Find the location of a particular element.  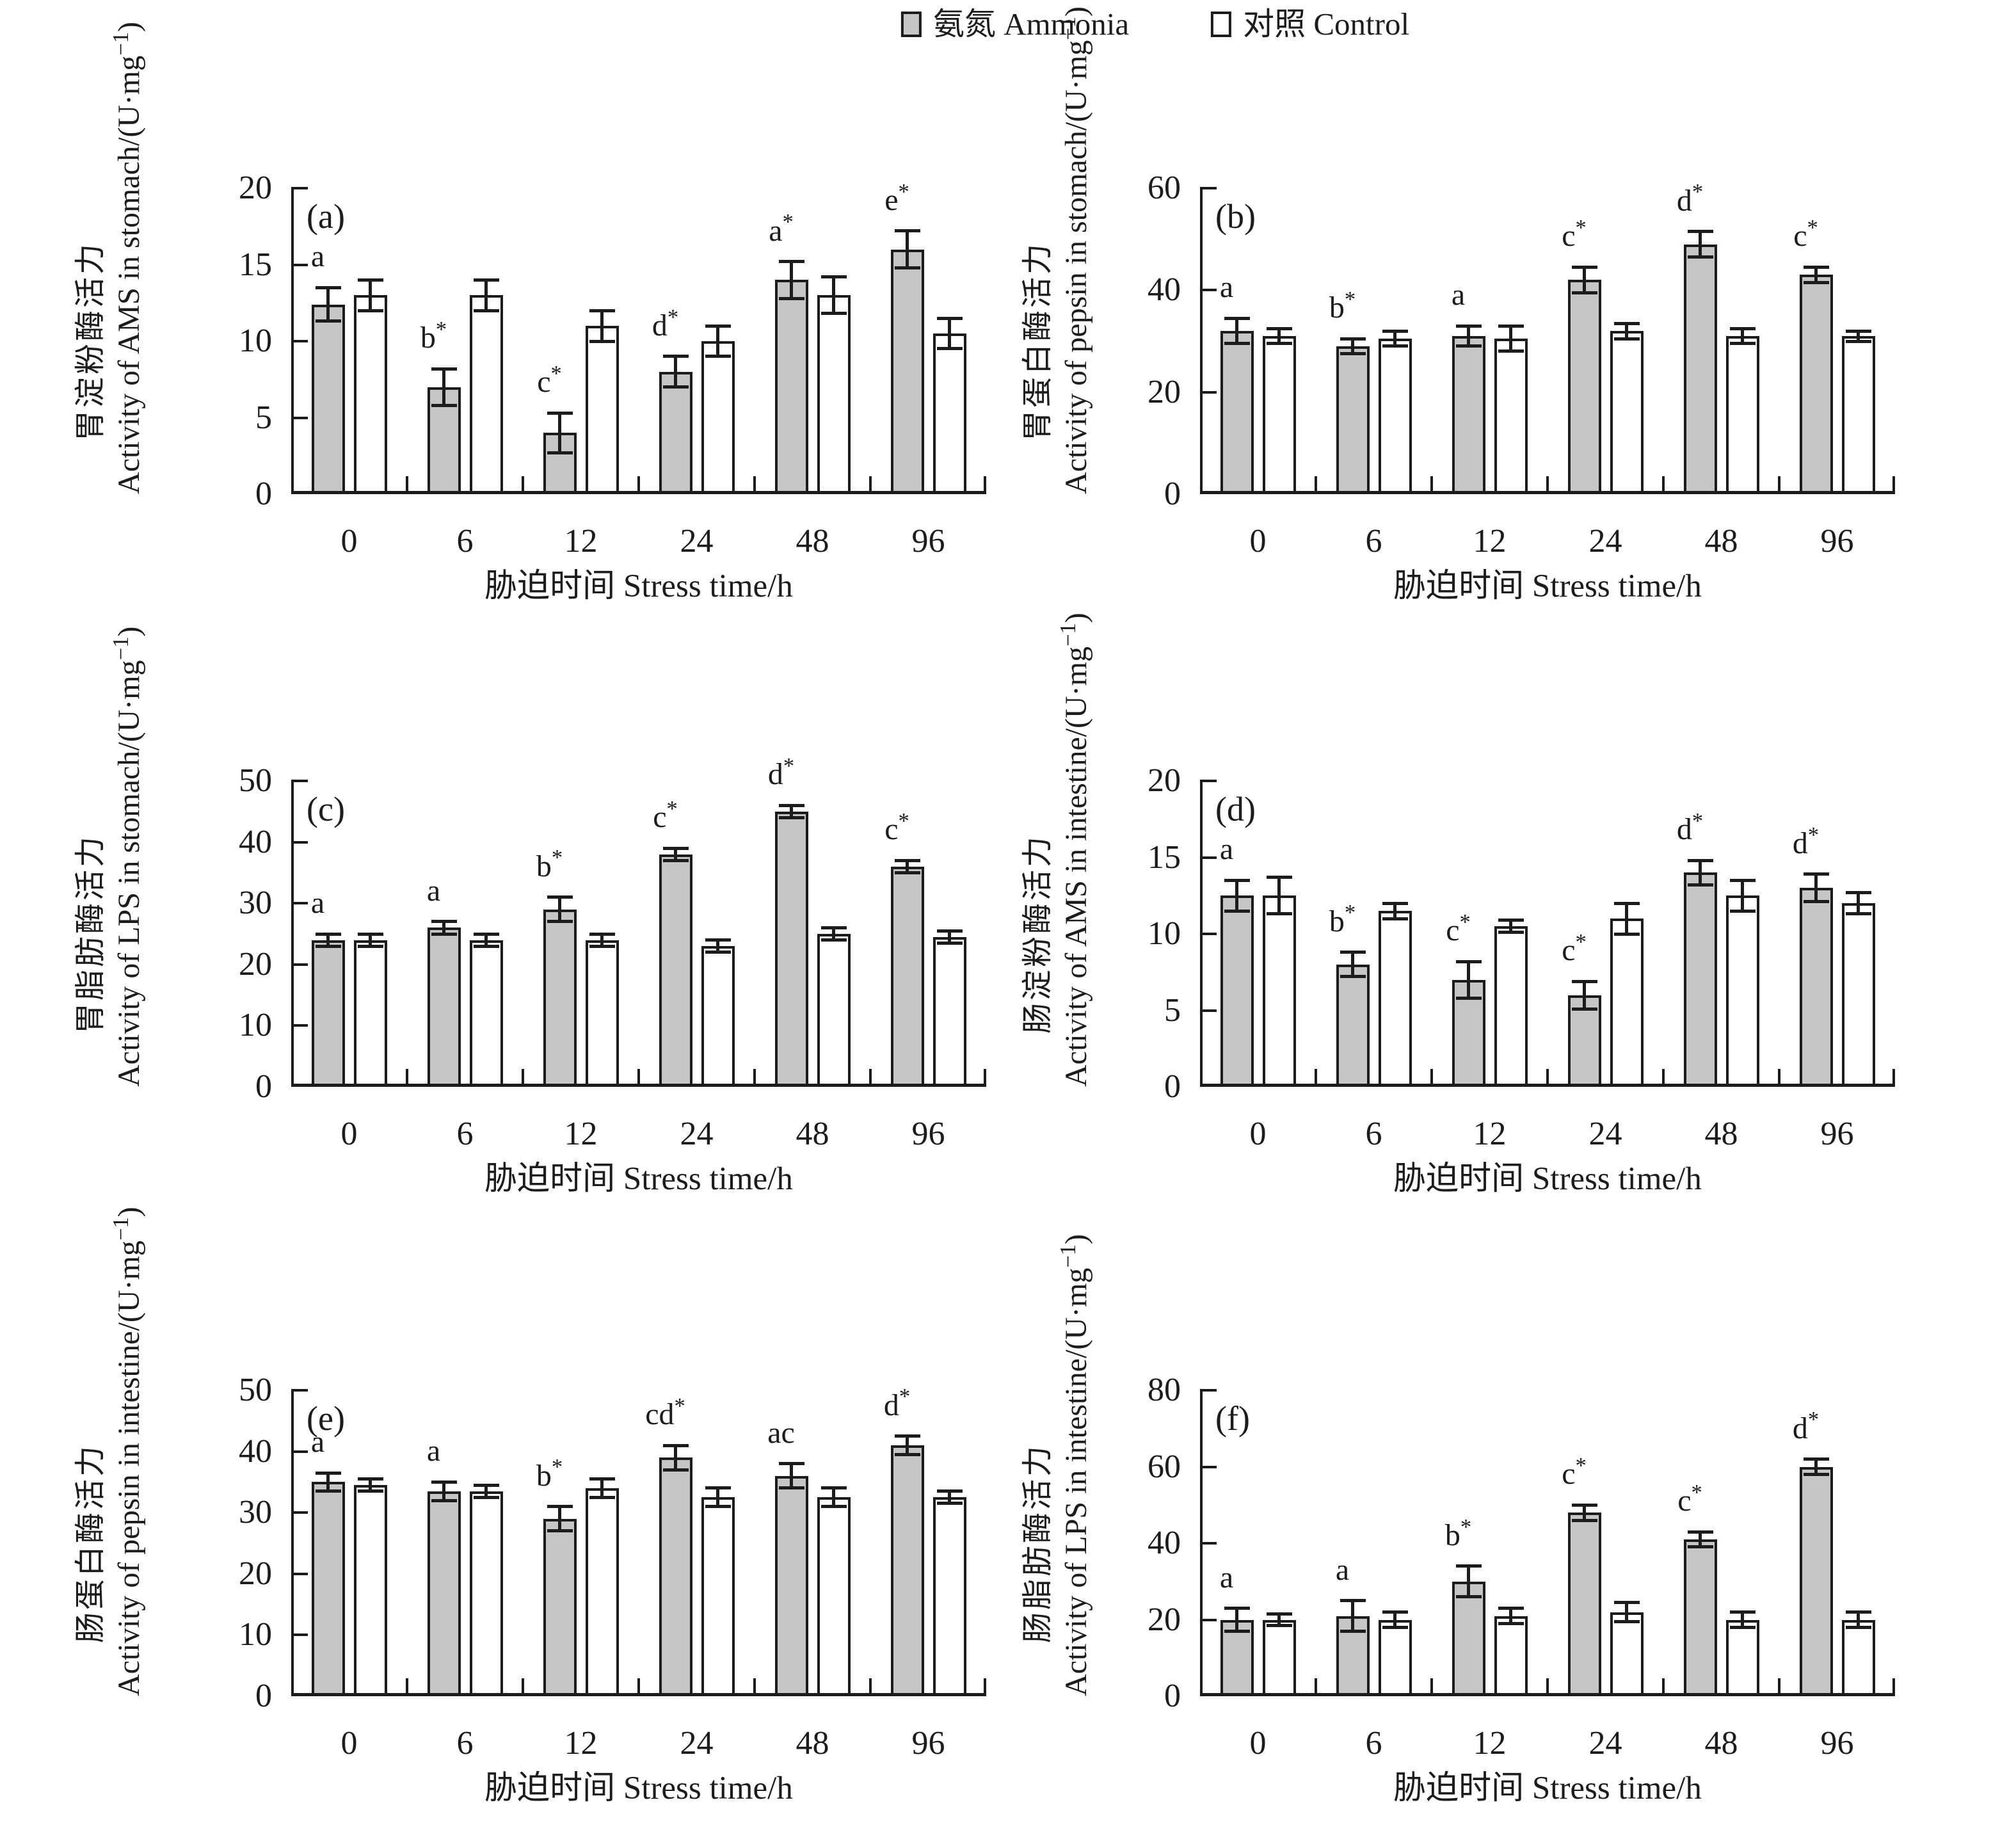

x-tick-label: 12 is located at coordinates (581, 541).